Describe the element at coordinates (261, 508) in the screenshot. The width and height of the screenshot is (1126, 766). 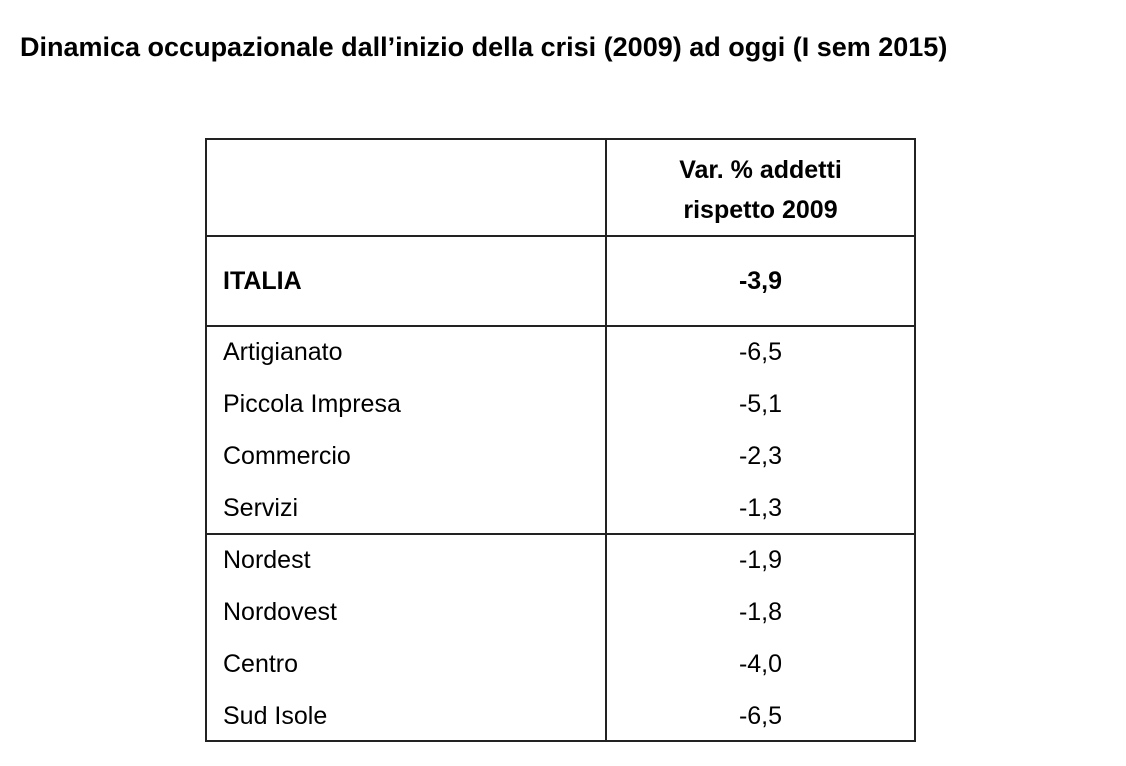
I see `row-label: Servizi` at that location.